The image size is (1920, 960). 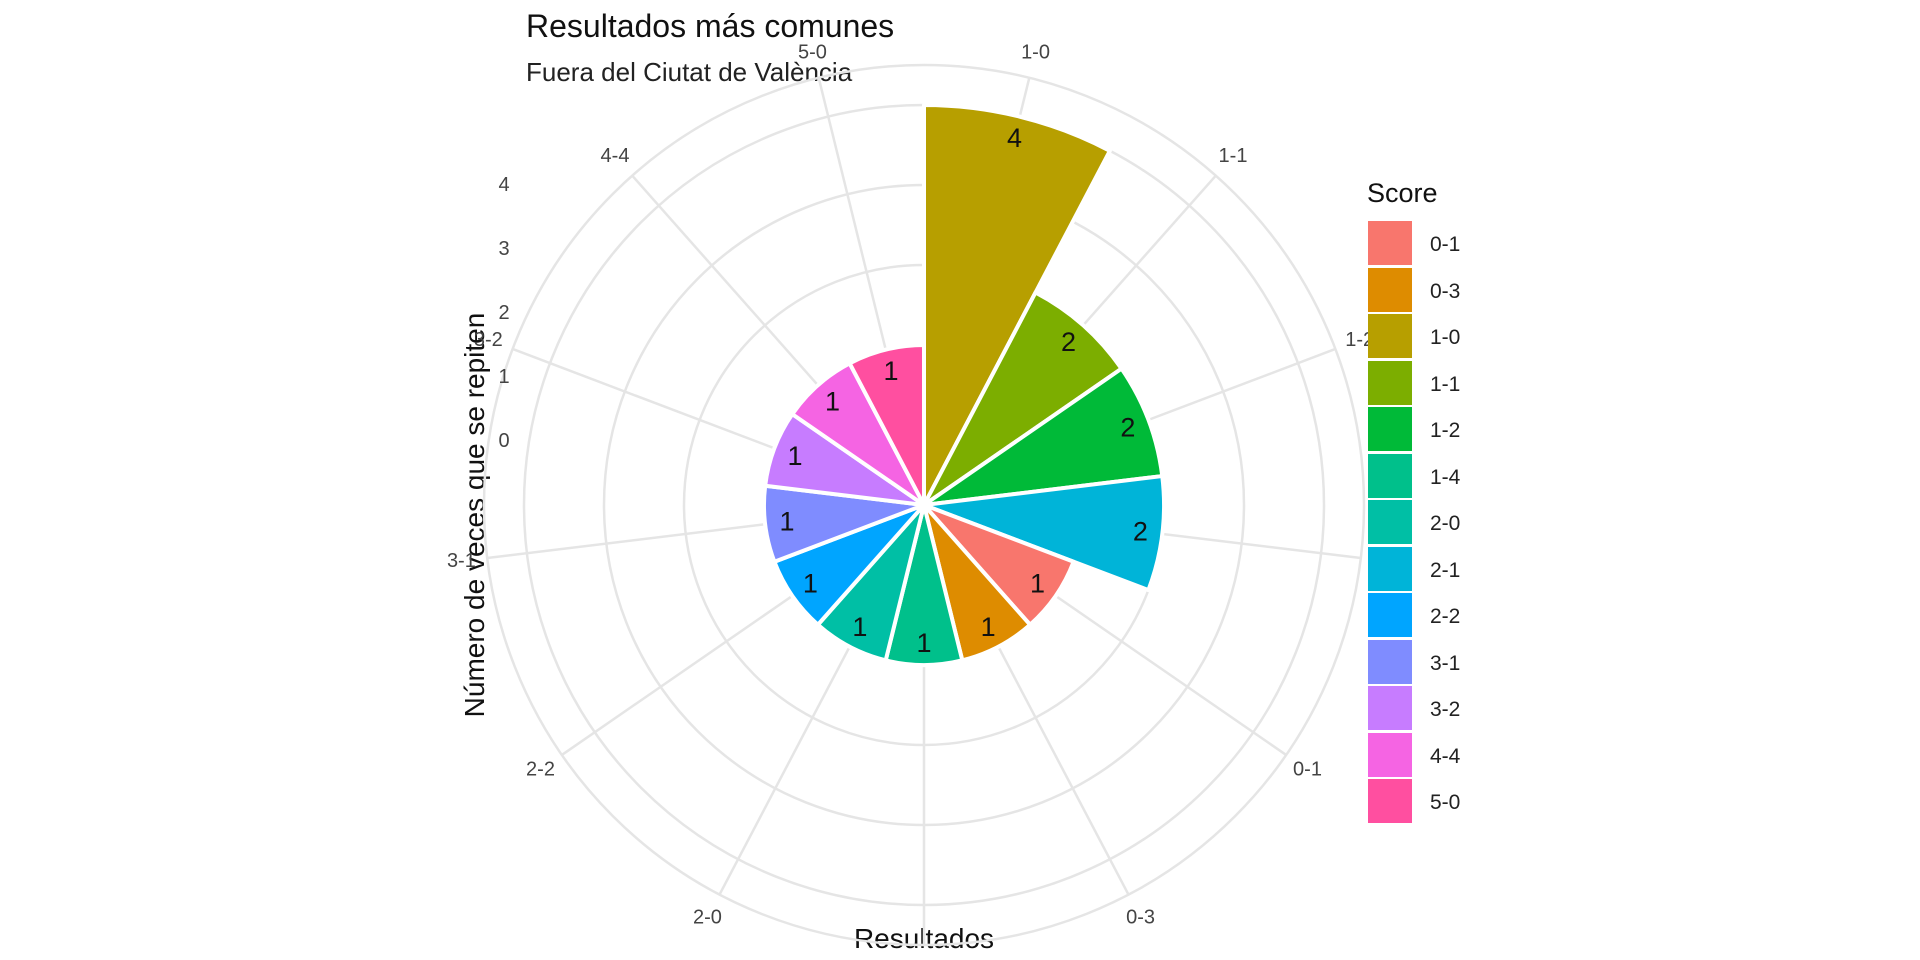 What do you see at coordinates (461, 561) in the screenshot?
I see `category-tick-3-1: 3-1` at bounding box center [461, 561].